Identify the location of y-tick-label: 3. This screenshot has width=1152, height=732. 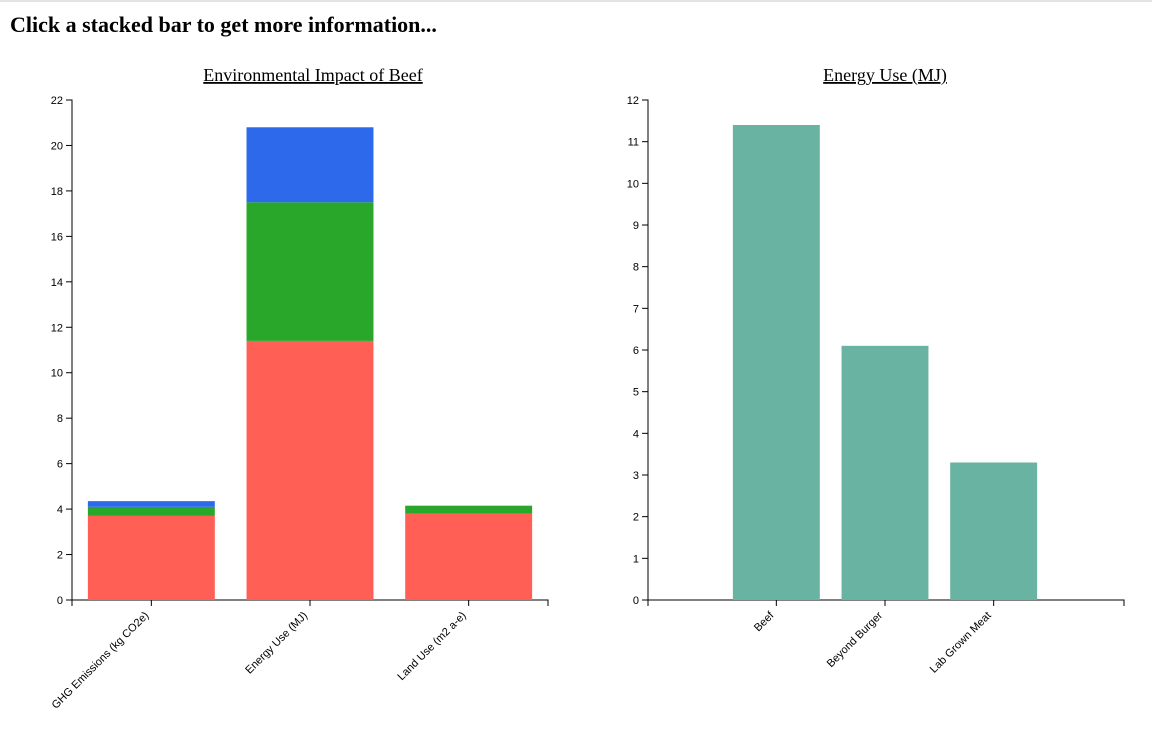
(636, 476).